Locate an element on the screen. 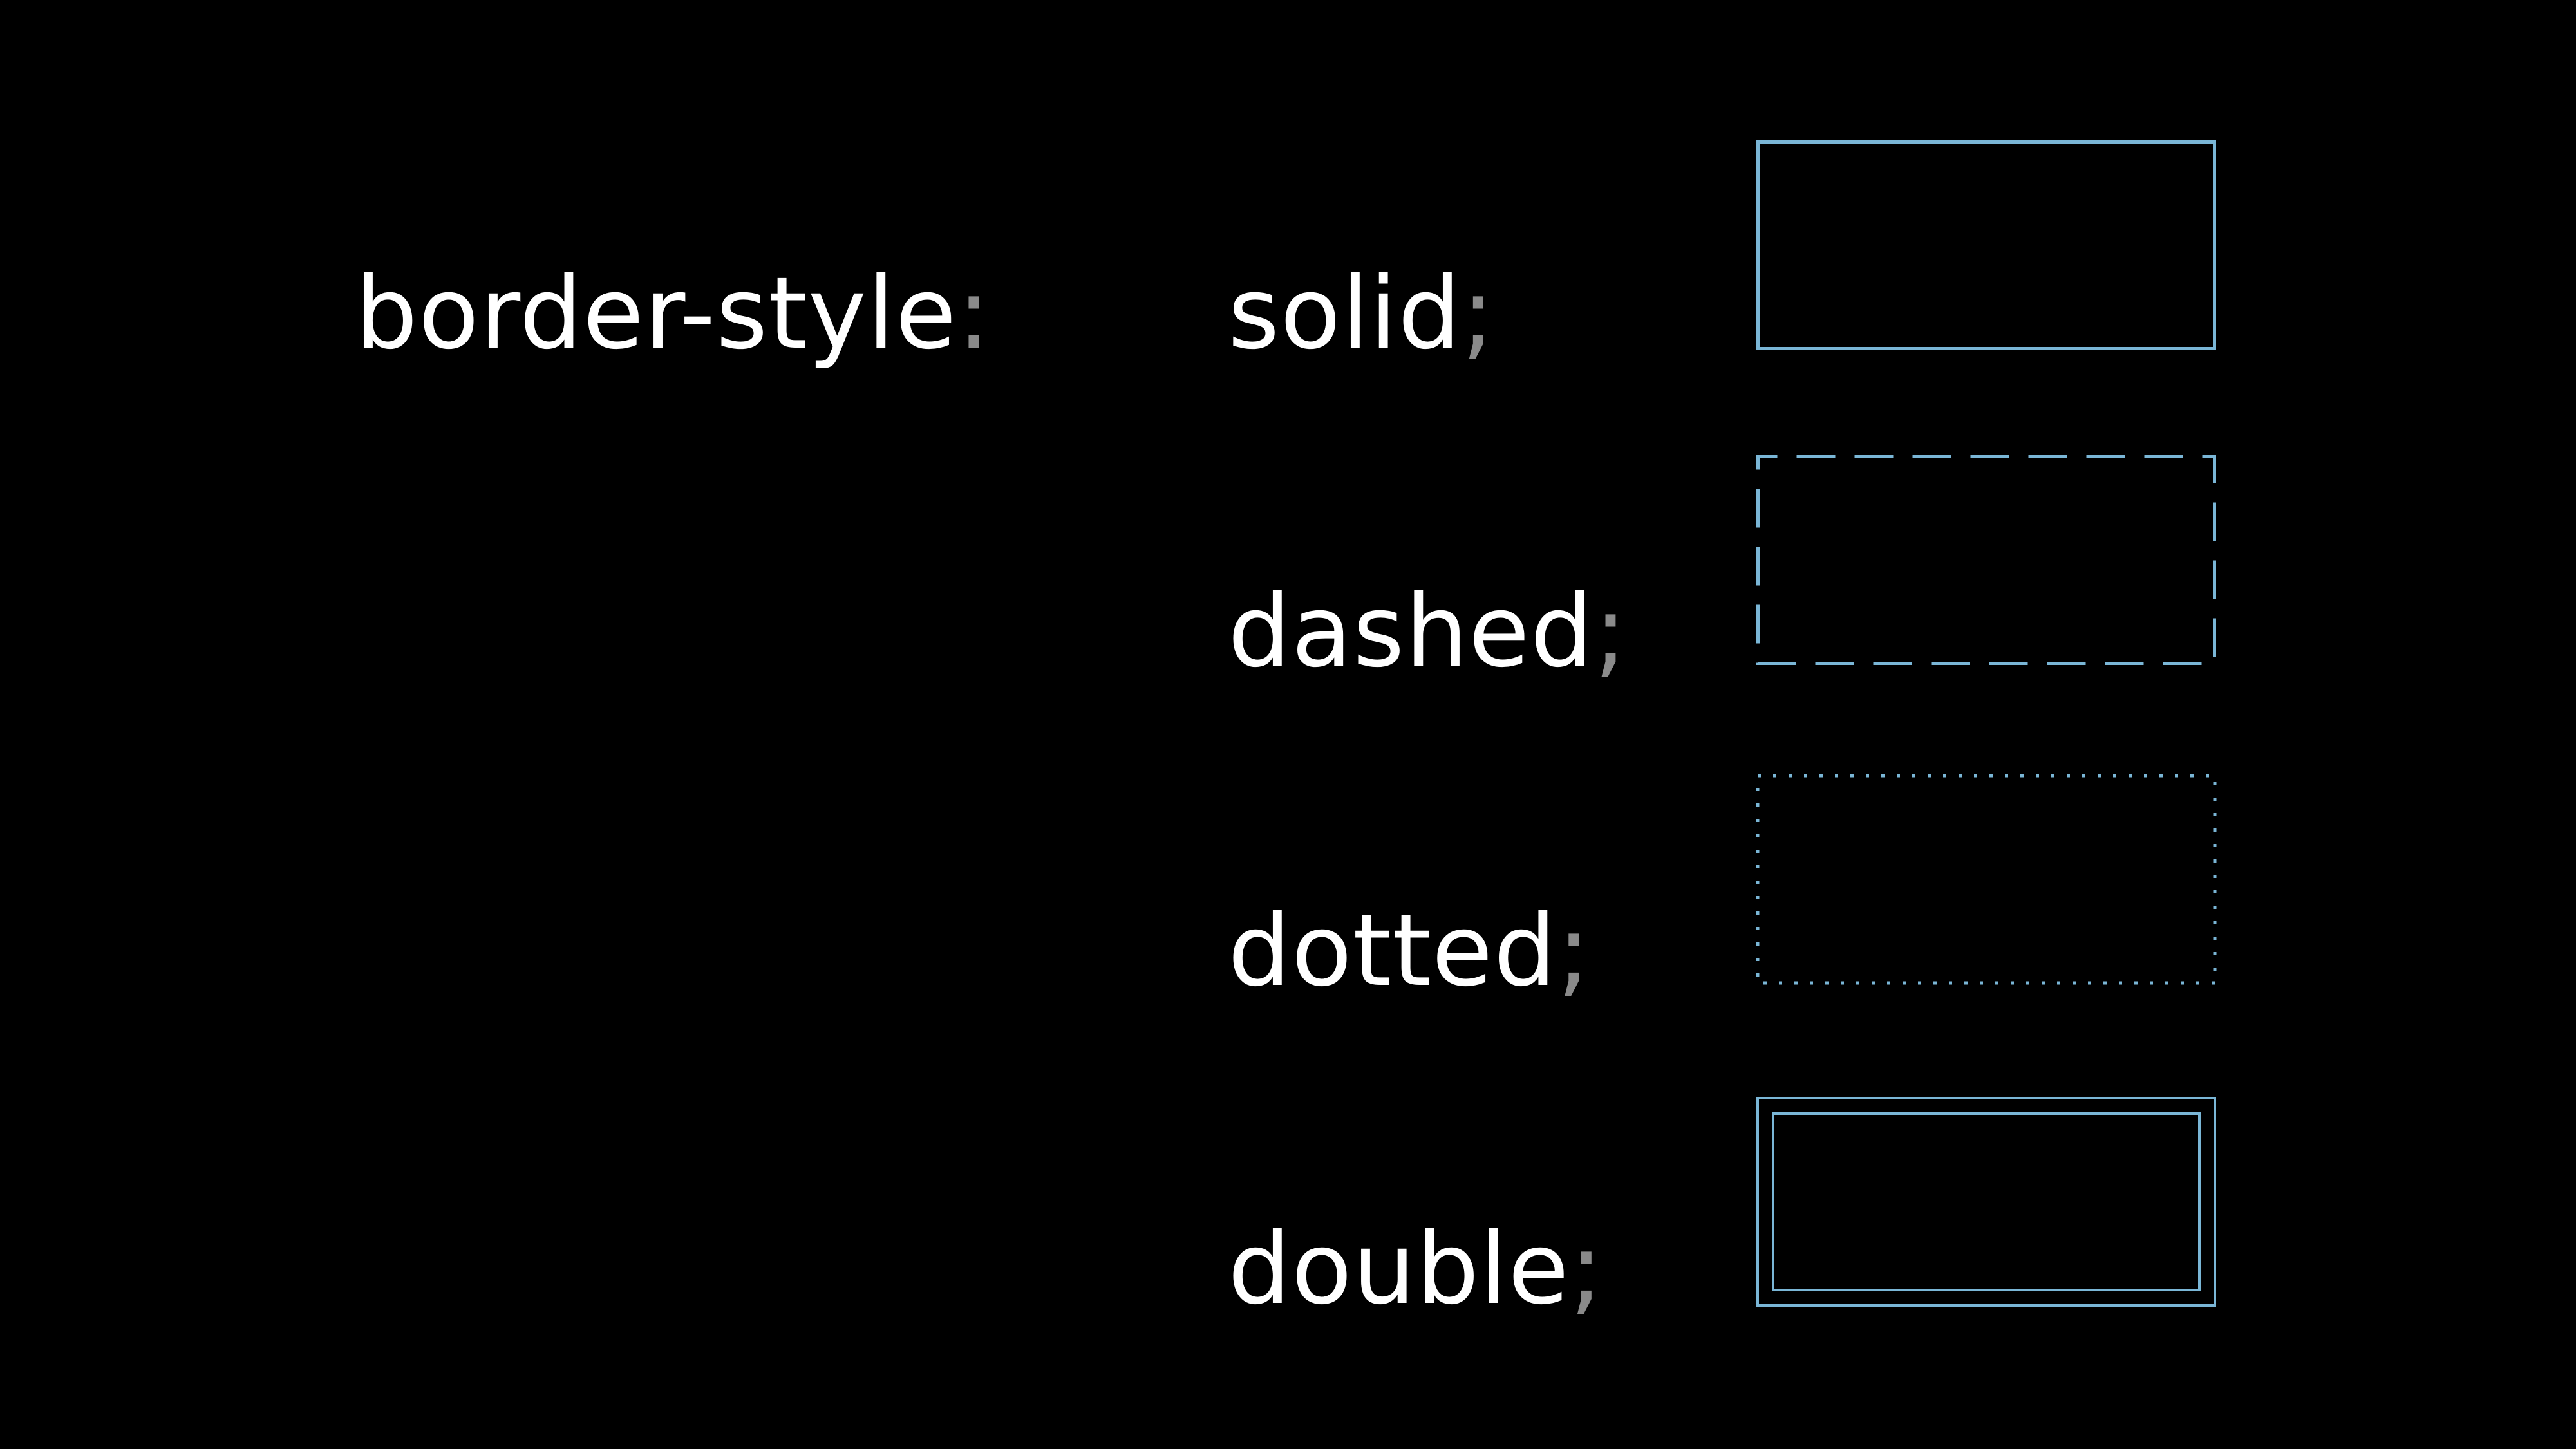 This screenshot has height=1449, width=2576. value-dashed: dashed; is located at coordinates (1428, 632).